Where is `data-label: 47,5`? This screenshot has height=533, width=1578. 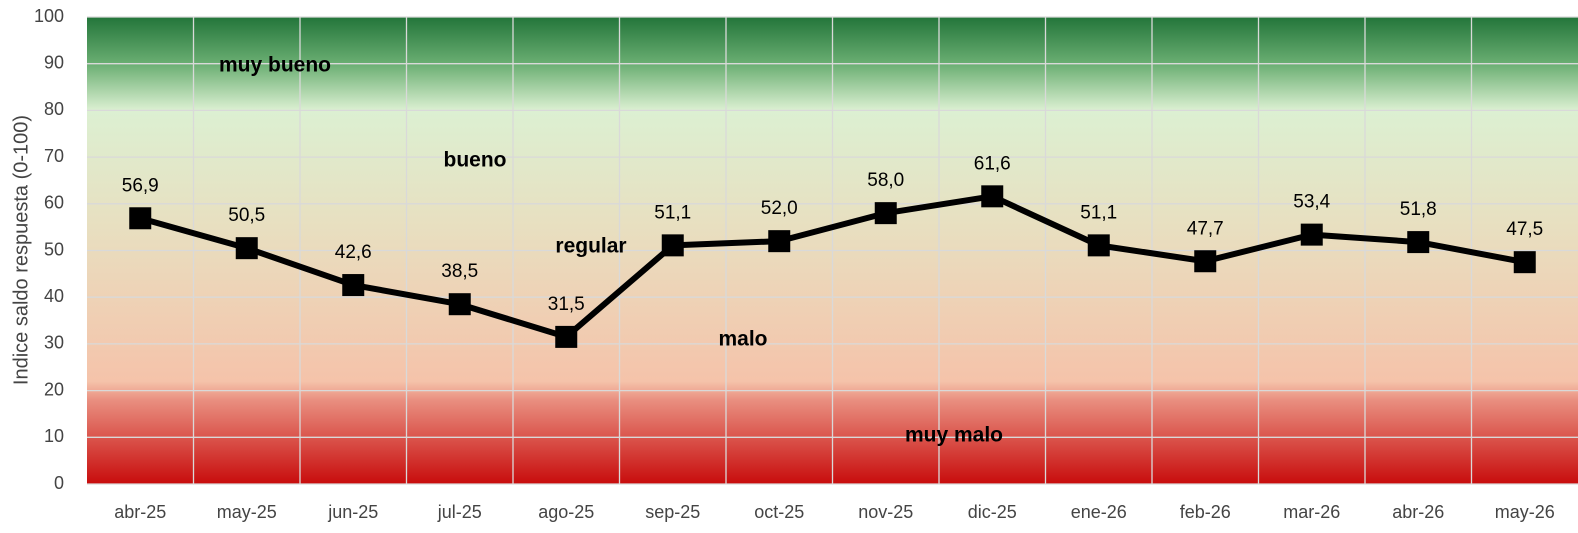
data-label: 47,5 is located at coordinates (1524, 229).